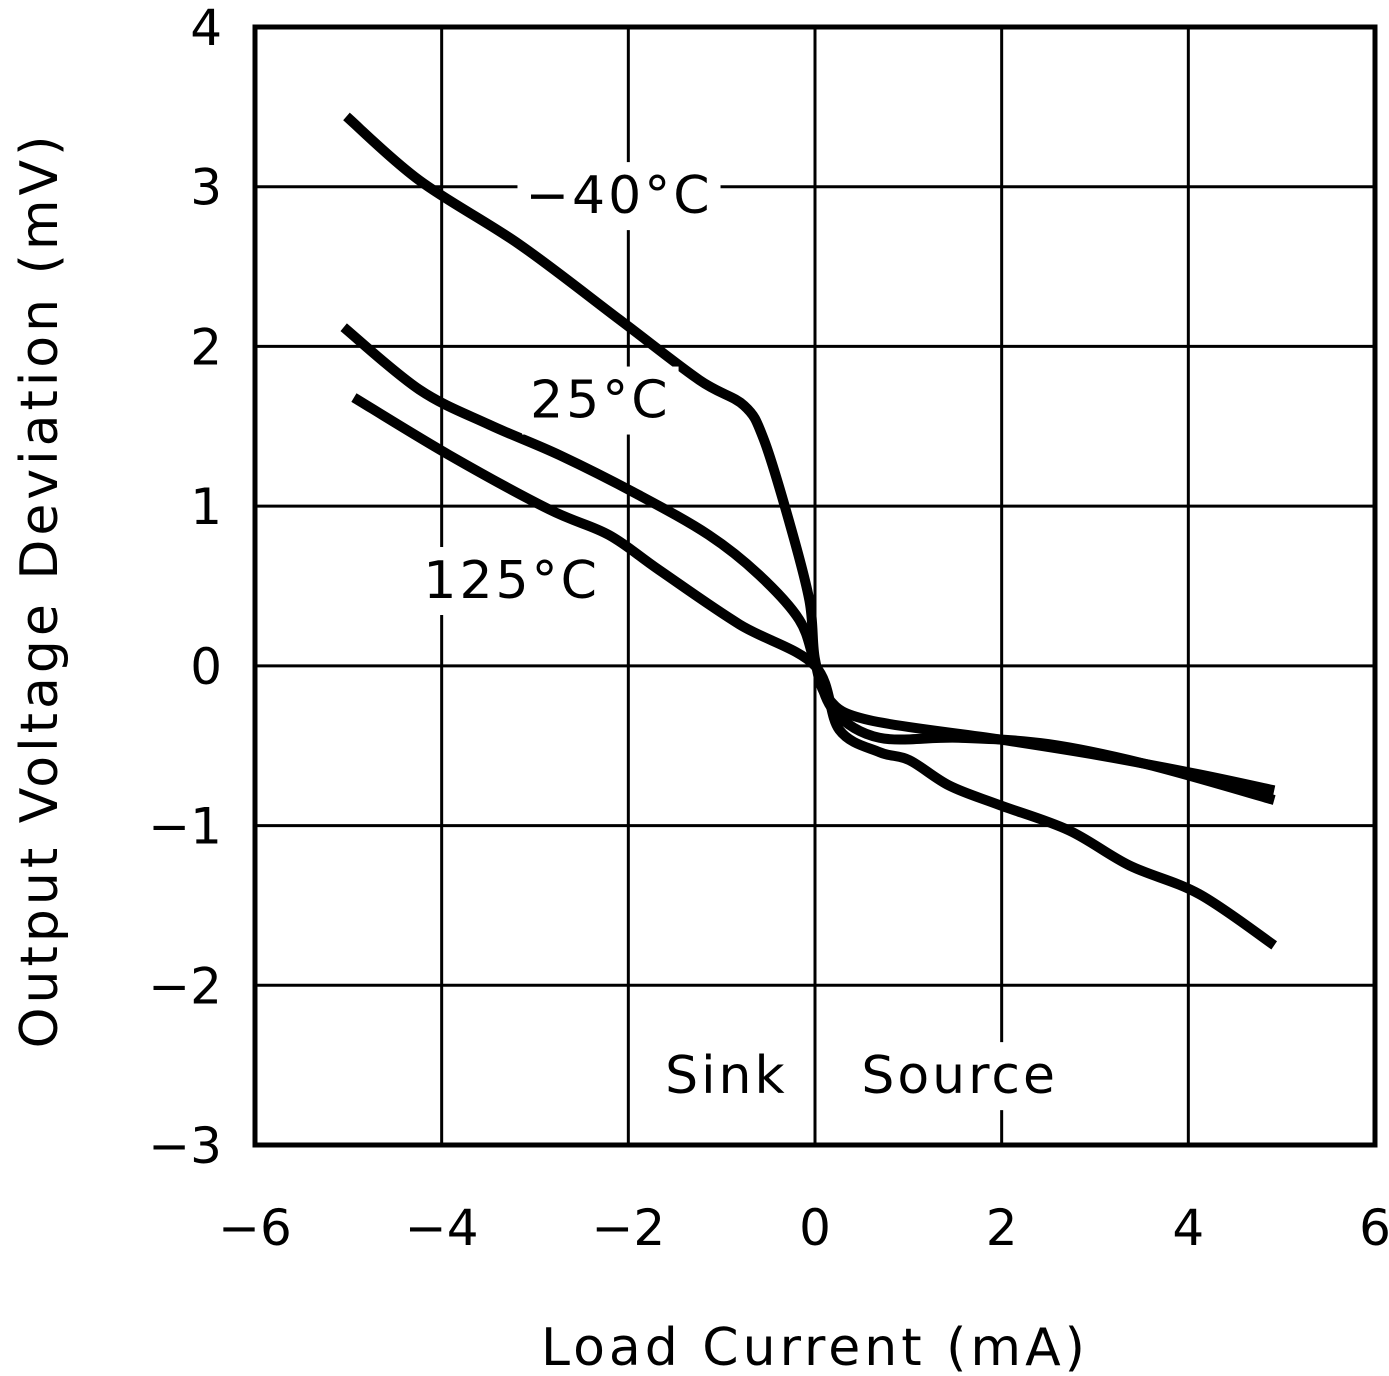 Image resolution: width=1389 pixels, height=1376 pixels. I want to click on y-tick-label: −3, so click(185, 1146).